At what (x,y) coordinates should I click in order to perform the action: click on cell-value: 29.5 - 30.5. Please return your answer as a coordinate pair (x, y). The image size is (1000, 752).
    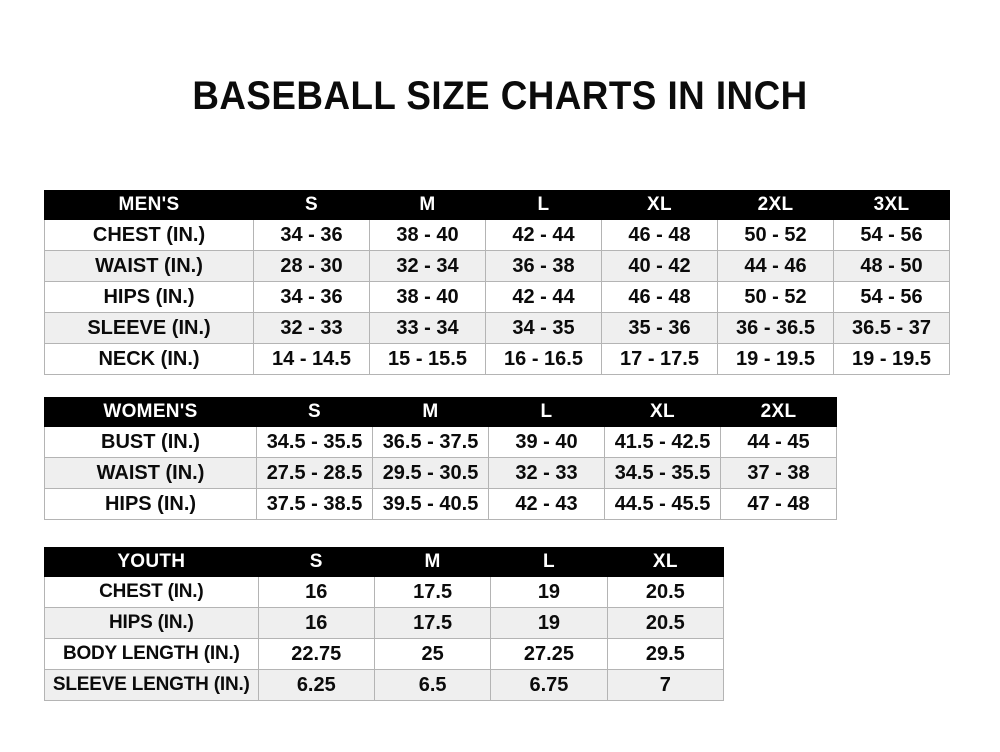
    Looking at the image, I should click on (430, 473).